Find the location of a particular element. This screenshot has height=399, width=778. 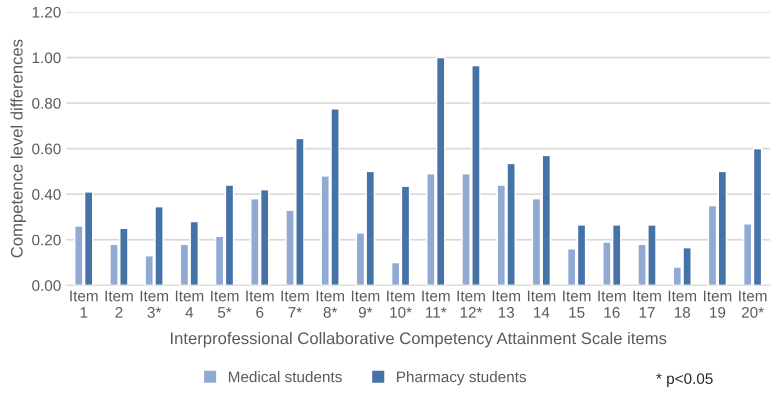

x-tick-label: Item 17 is located at coordinates (647, 304).